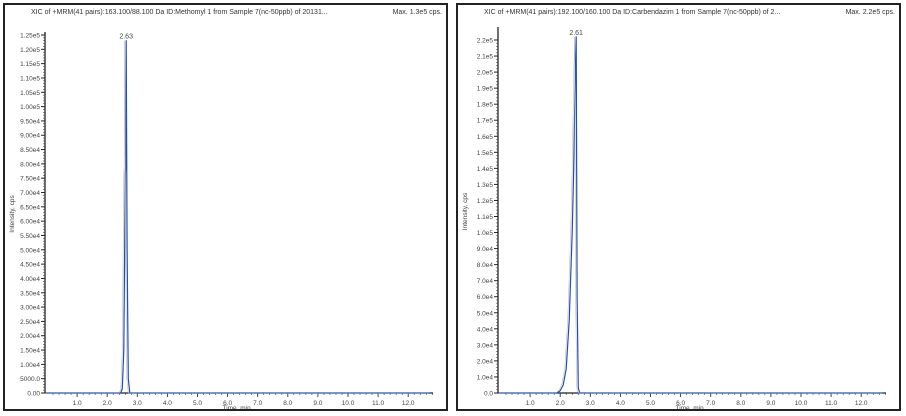 The image size is (906, 416). I want to click on y-tick-label: 1.00e5, so click(30, 107).